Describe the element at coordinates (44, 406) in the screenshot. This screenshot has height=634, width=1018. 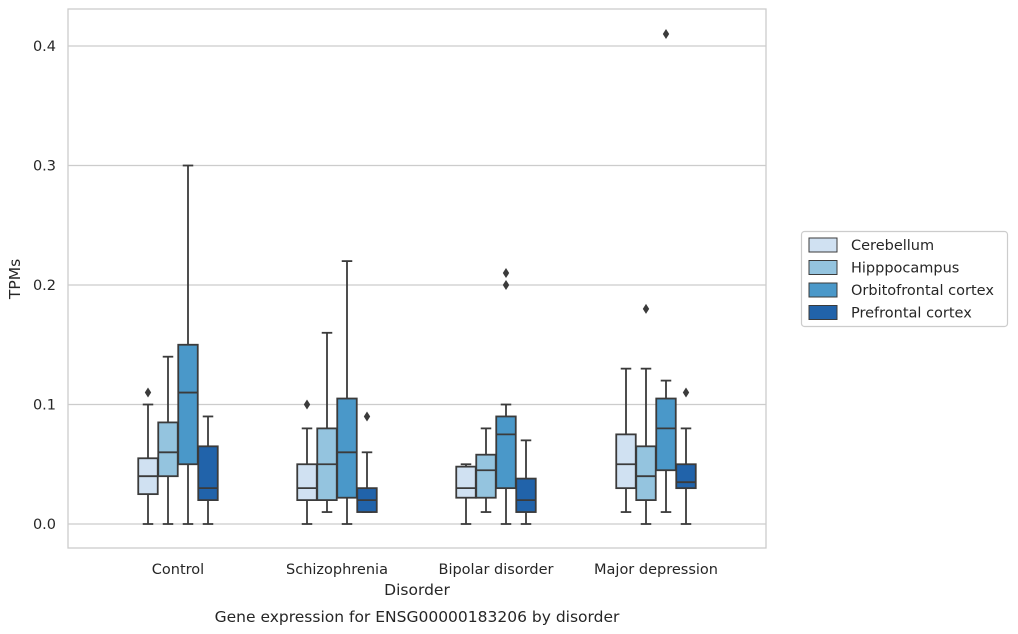
I see `y-tick-label: 0.1` at that location.